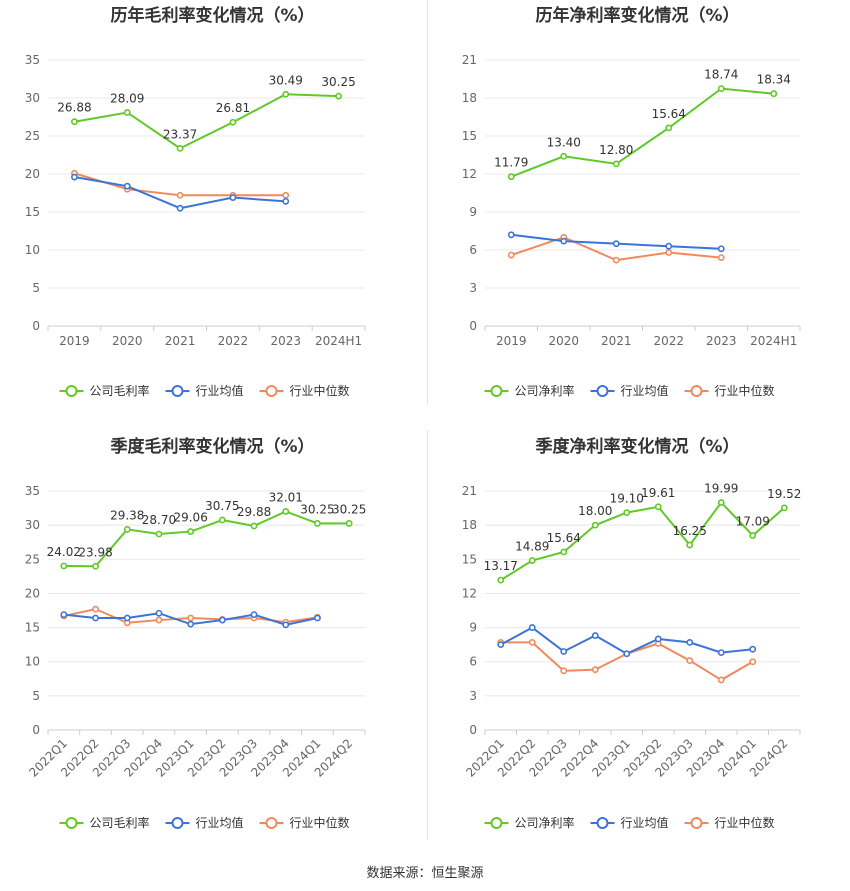 The height and width of the screenshot is (891, 850). I want to click on x-tick-label: 2021, so click(616, 341).